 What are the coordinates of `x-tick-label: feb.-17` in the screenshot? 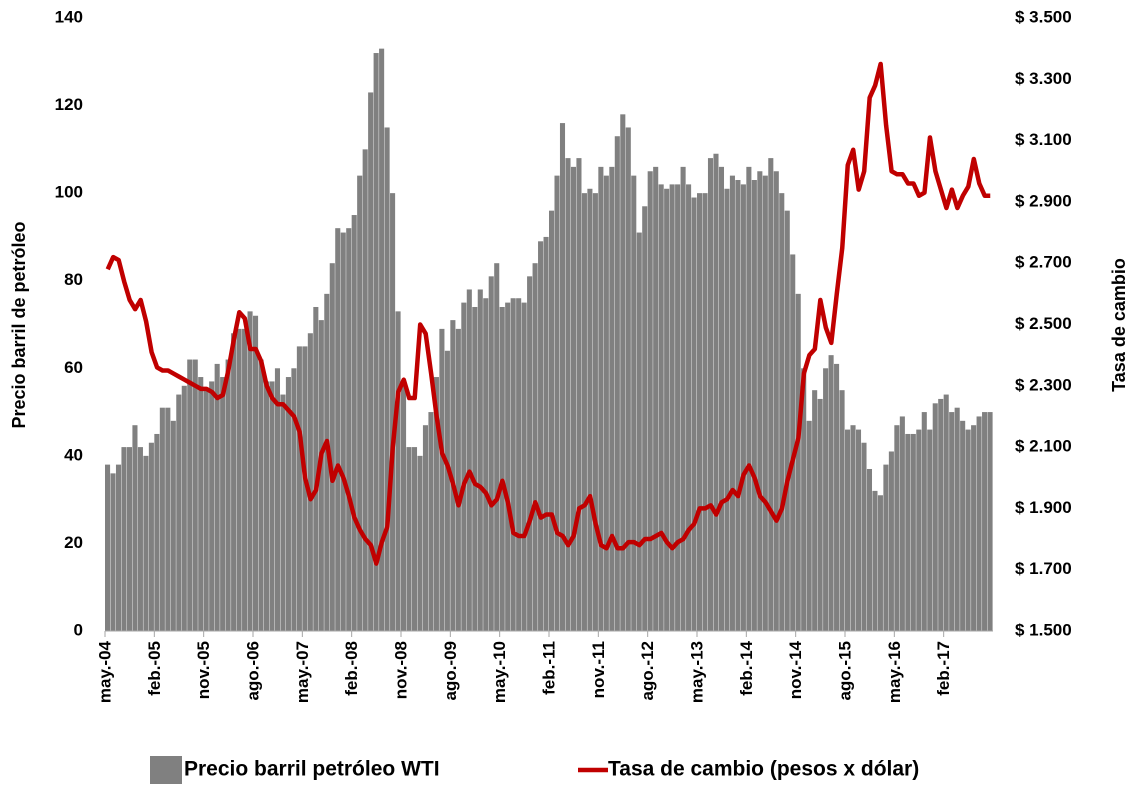 It's located at (943, 668).